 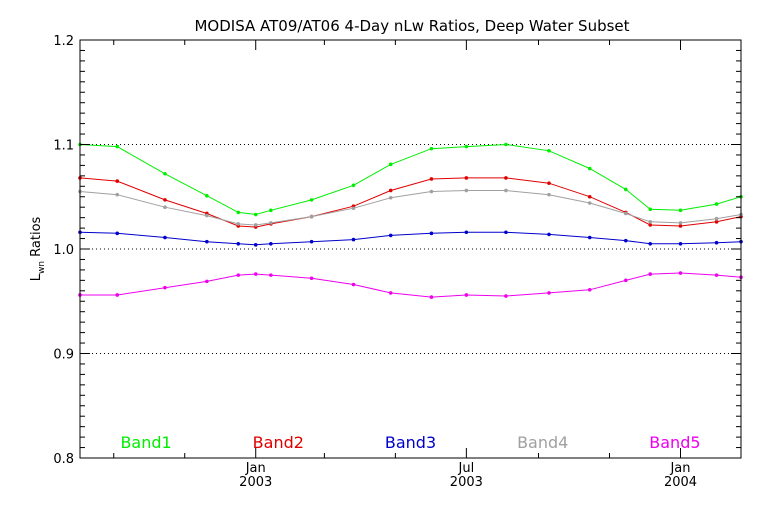 I want to click on y-tick-label: 0.8, so click(x=63, y=459).